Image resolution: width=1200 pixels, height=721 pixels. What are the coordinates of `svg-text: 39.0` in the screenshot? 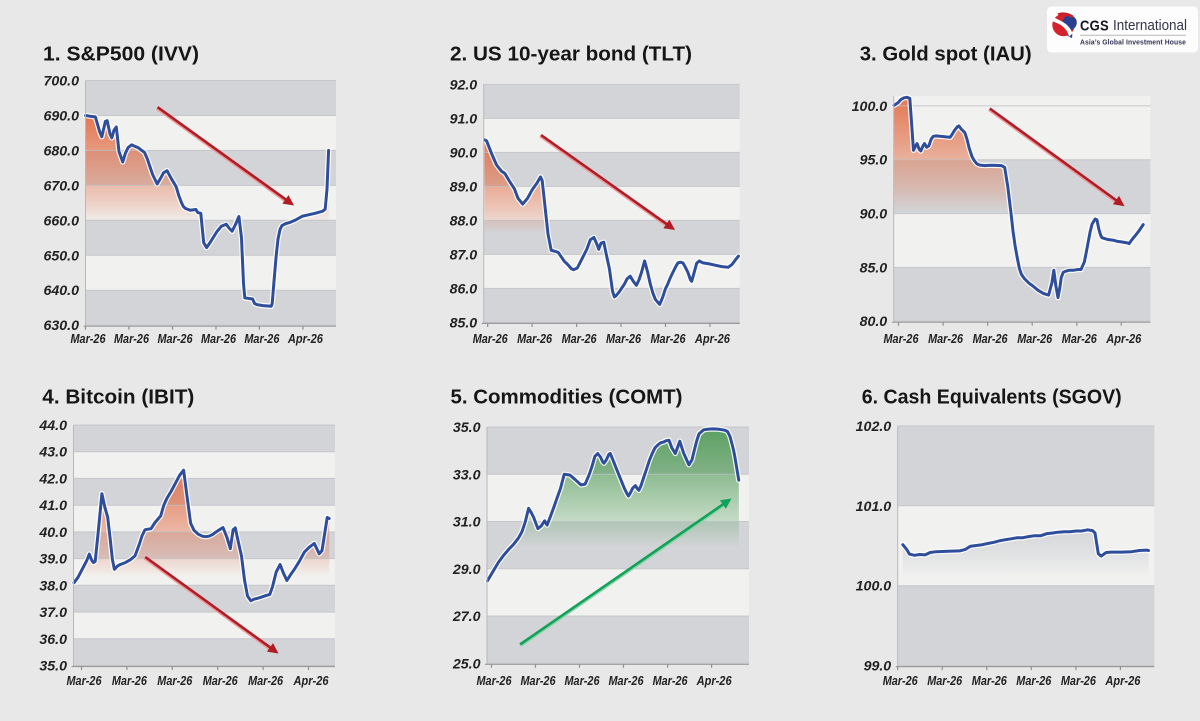 It's located at (53, 560).